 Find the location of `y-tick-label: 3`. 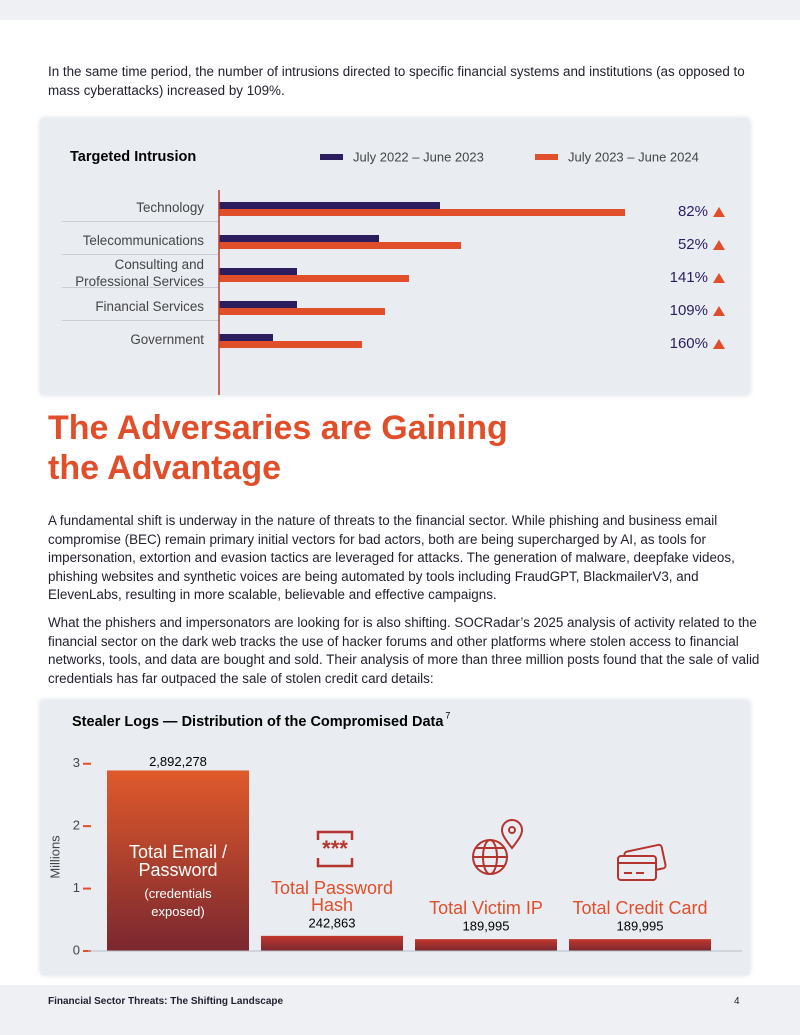

y-tick-label: 3 is located at coordinates (76, 762).